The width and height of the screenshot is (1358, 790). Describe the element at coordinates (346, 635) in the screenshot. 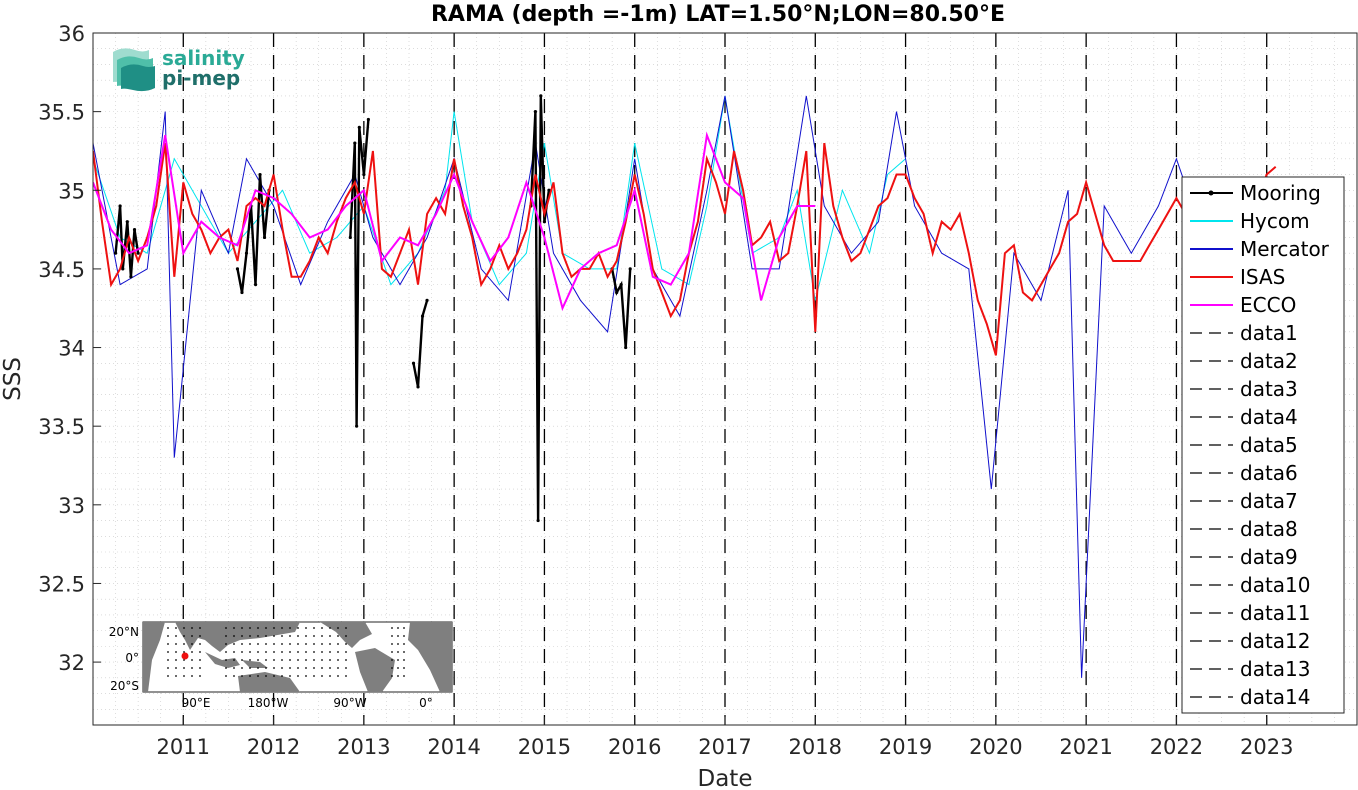

I see `land-americas-north` at that location.